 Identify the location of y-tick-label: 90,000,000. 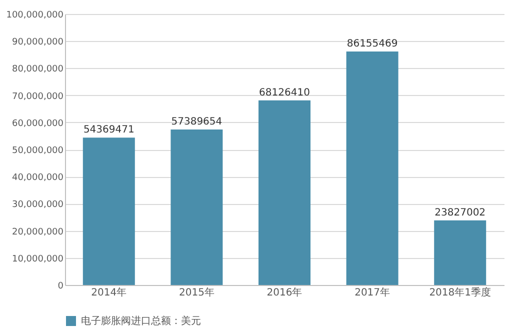
(38, 43).